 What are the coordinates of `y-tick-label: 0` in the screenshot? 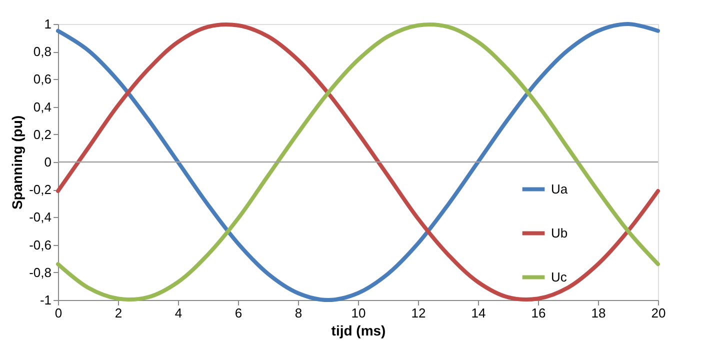 It's located at (48, 162).